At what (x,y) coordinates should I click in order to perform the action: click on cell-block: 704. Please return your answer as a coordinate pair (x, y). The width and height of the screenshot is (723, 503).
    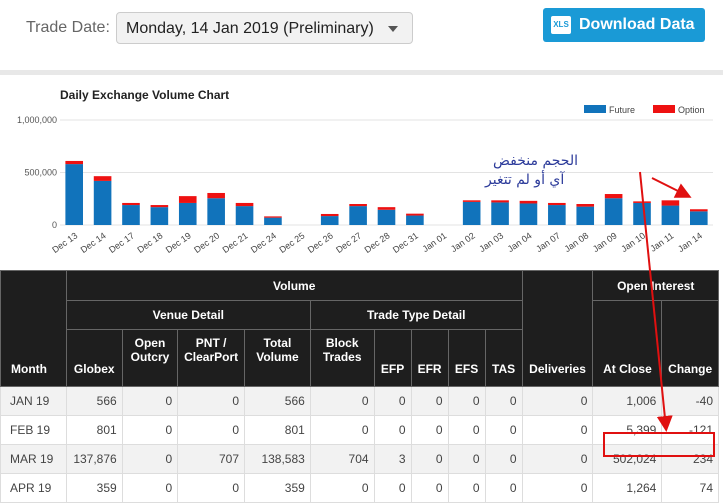
    Looking at the image, I should click on (342, 459).